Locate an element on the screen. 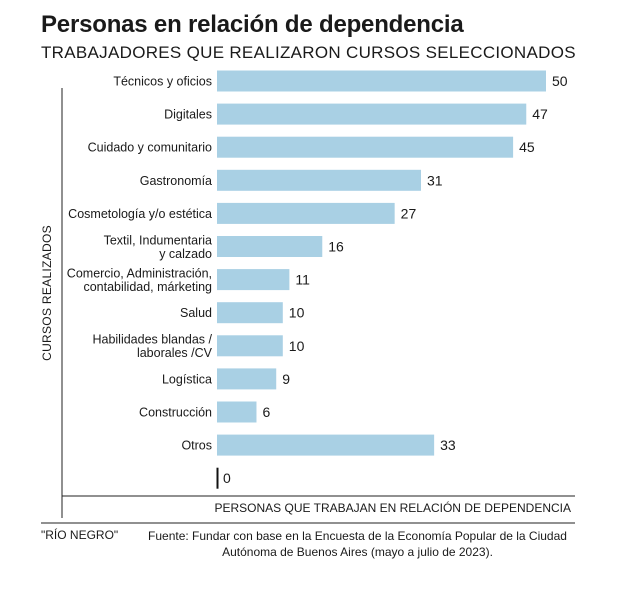 The height and width of the screenshot is (605, 619). category-label: Logística is located at coordinates (187, 379).